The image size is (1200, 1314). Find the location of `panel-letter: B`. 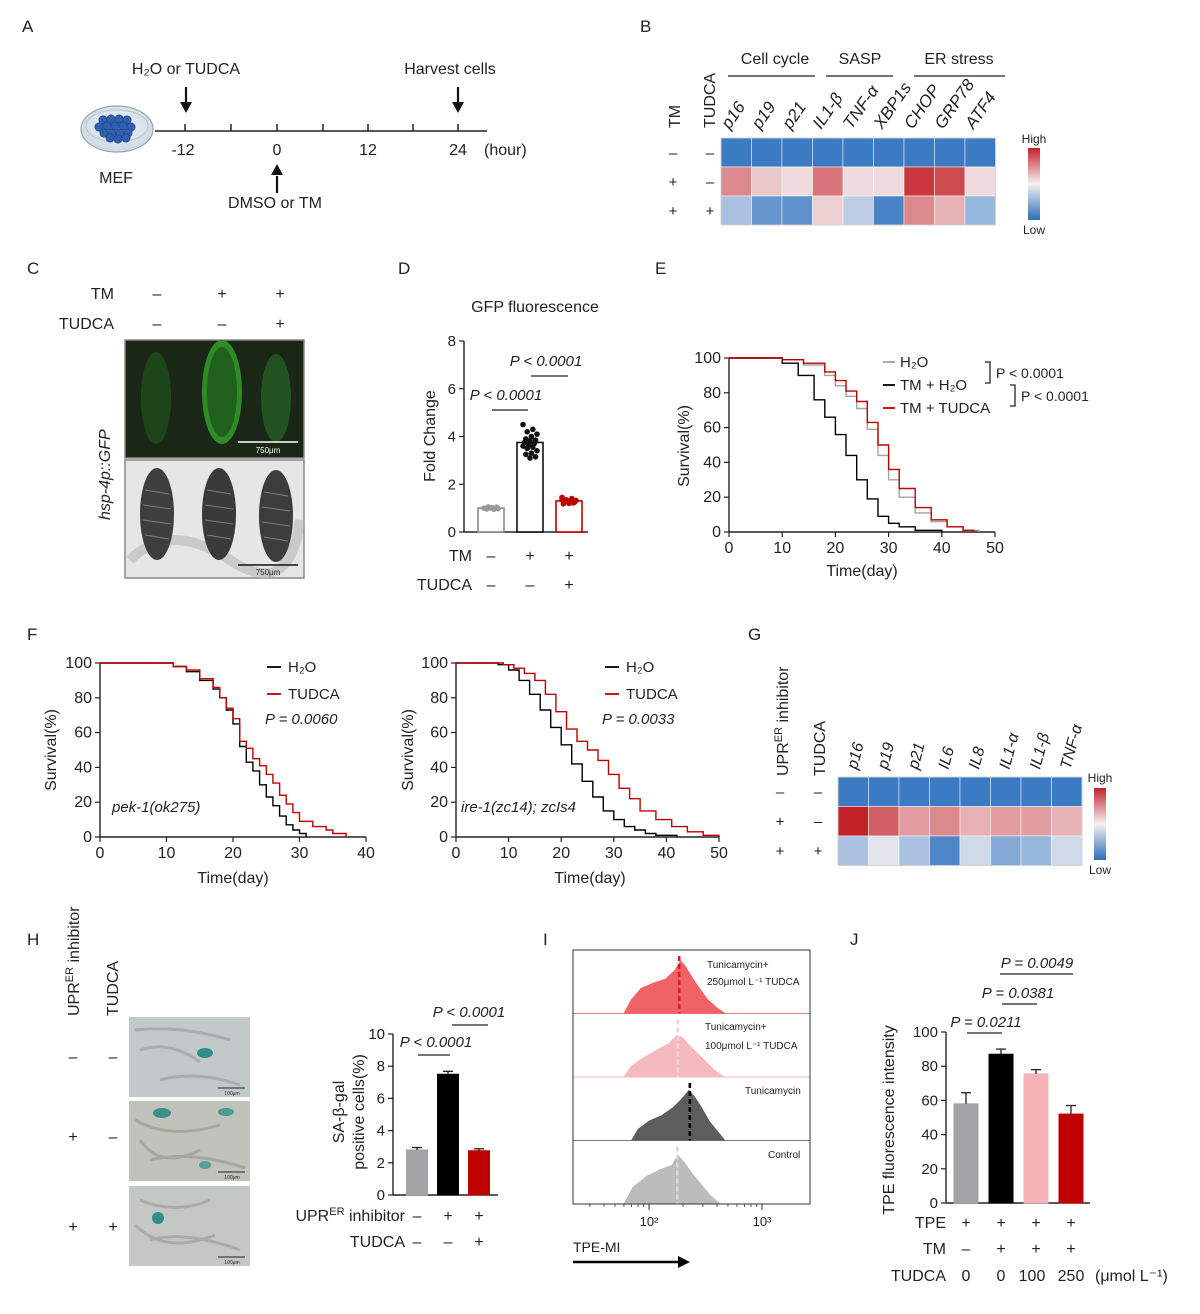

panel-letter: B is located at coordinates (645, 26).